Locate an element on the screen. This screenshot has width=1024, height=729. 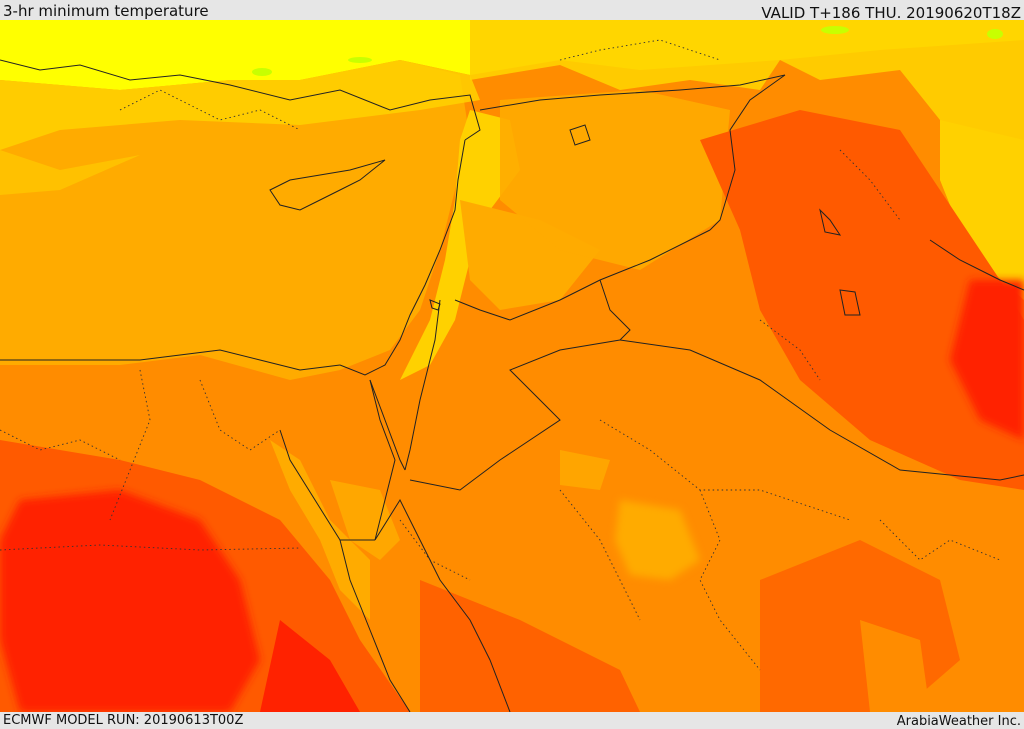
map-title: 3-hr minimum temperature is located at coordinates (106, 11).